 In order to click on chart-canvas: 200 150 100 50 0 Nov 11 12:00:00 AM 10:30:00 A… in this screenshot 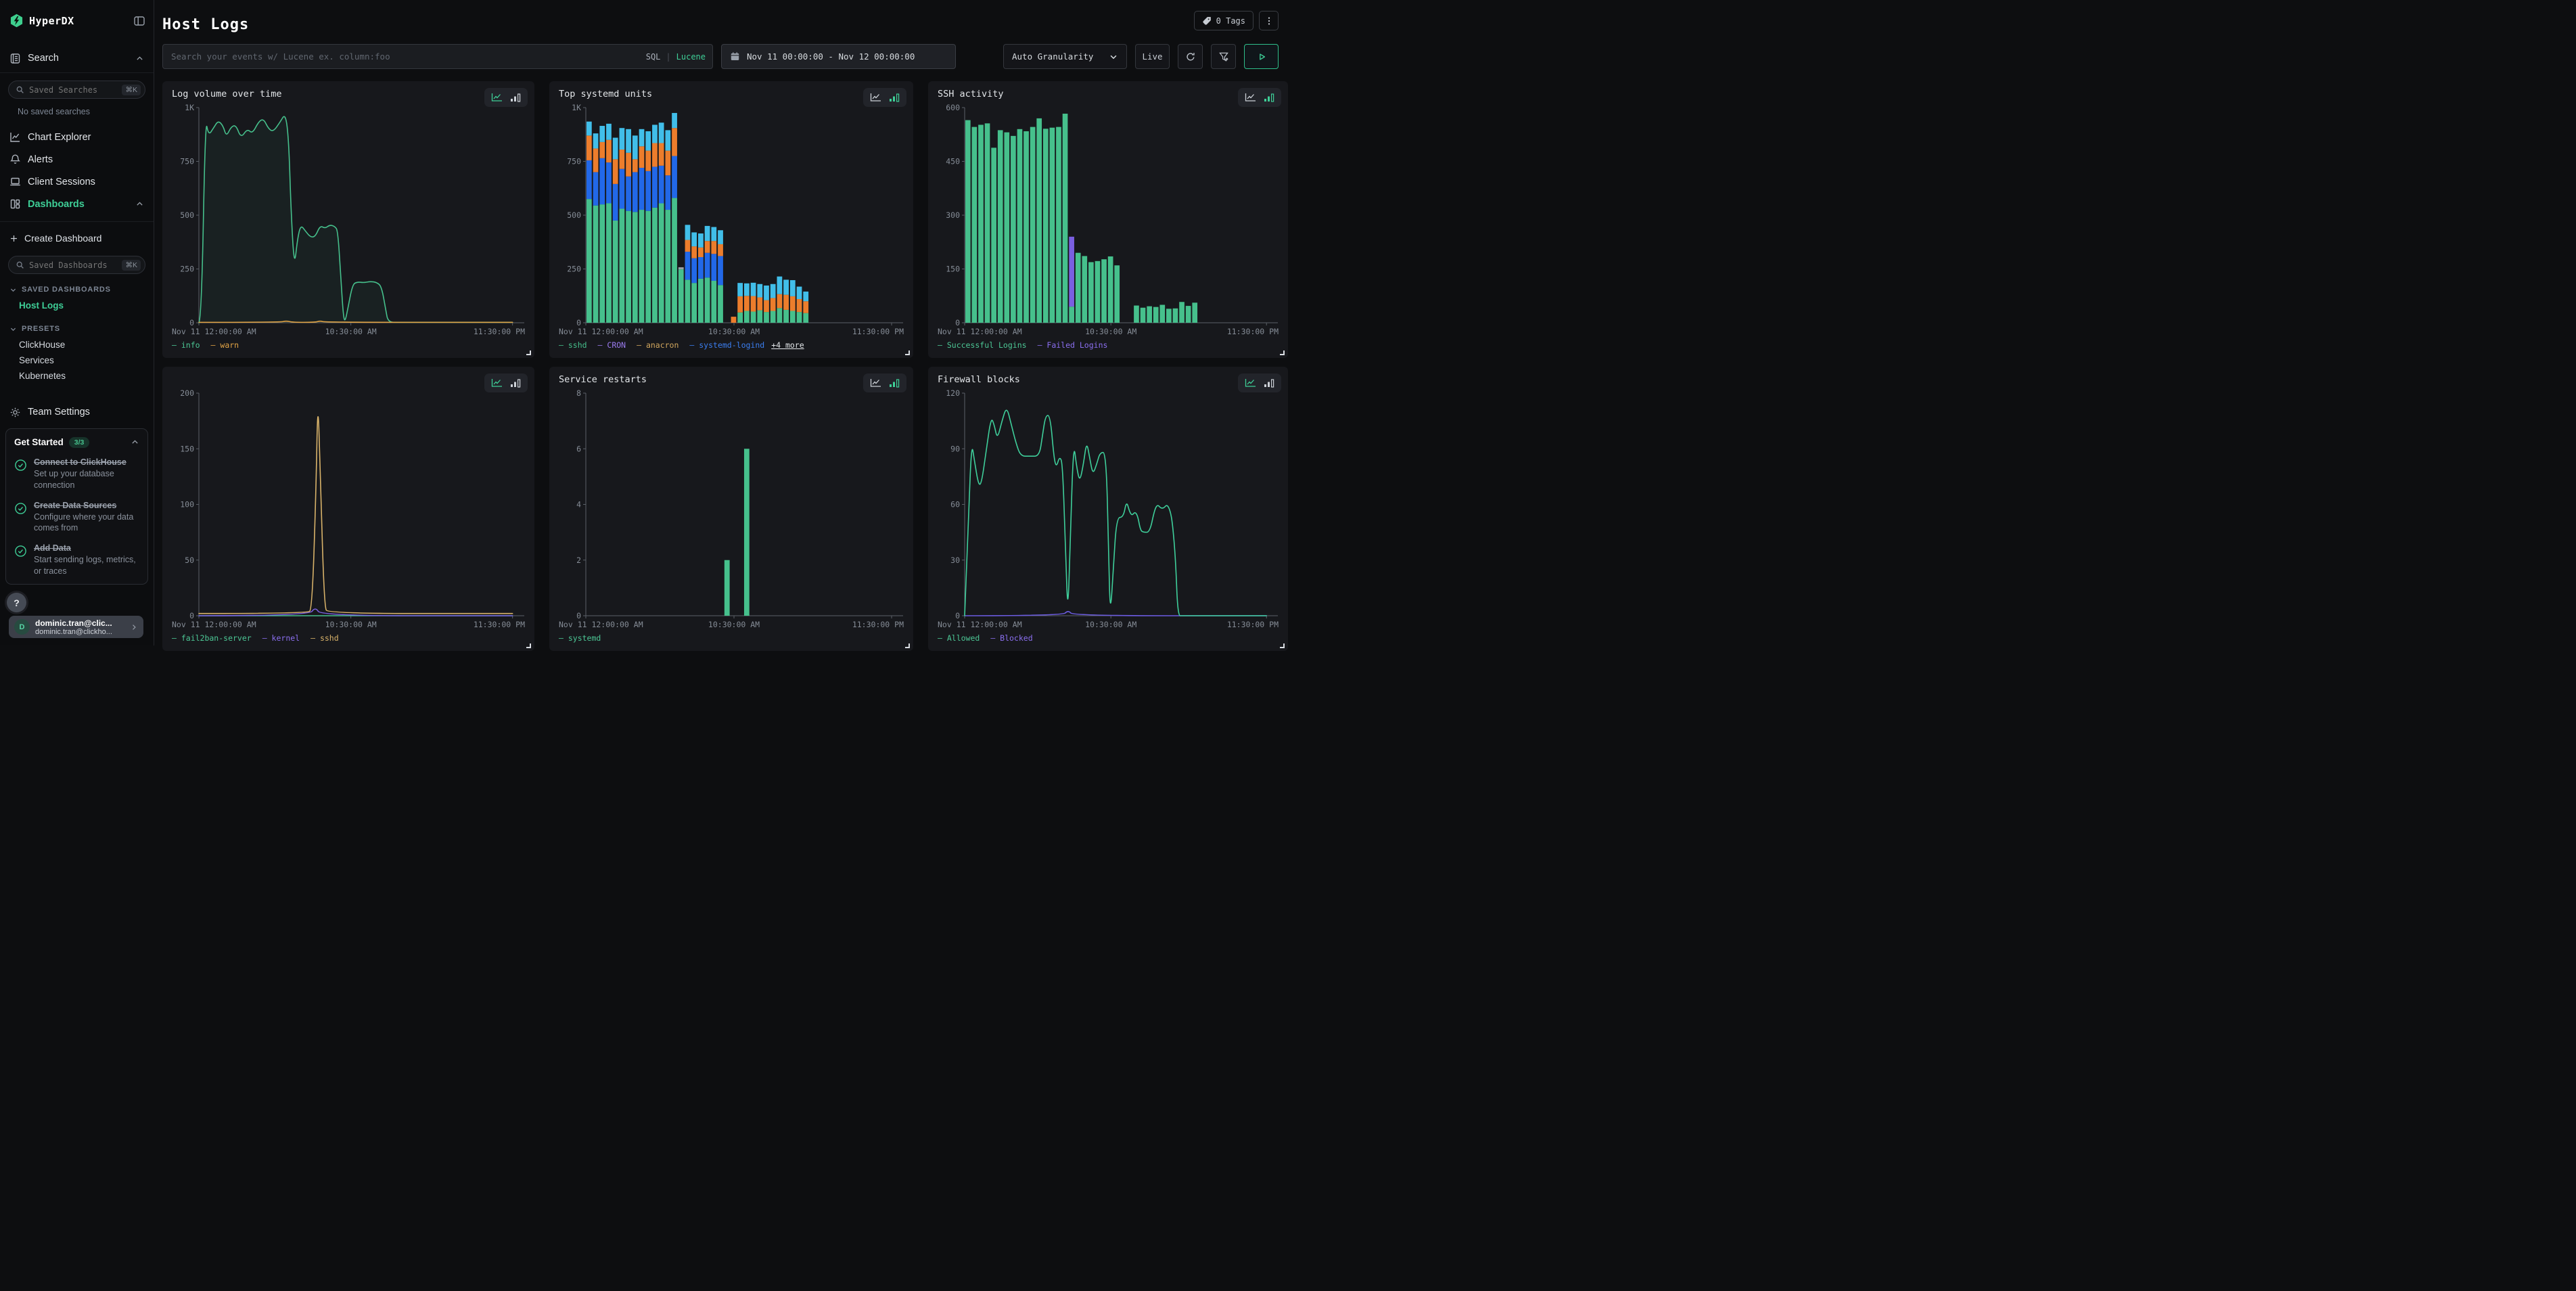, I will do `click(348, 509)`.